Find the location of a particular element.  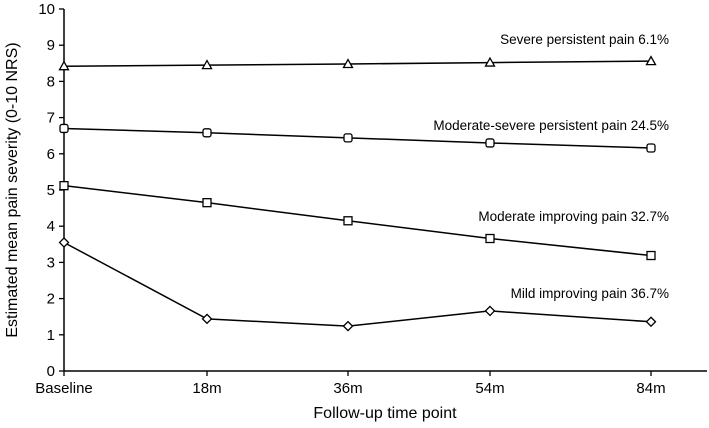

y-tick-label: 5 is located at coordinates (51, 190).